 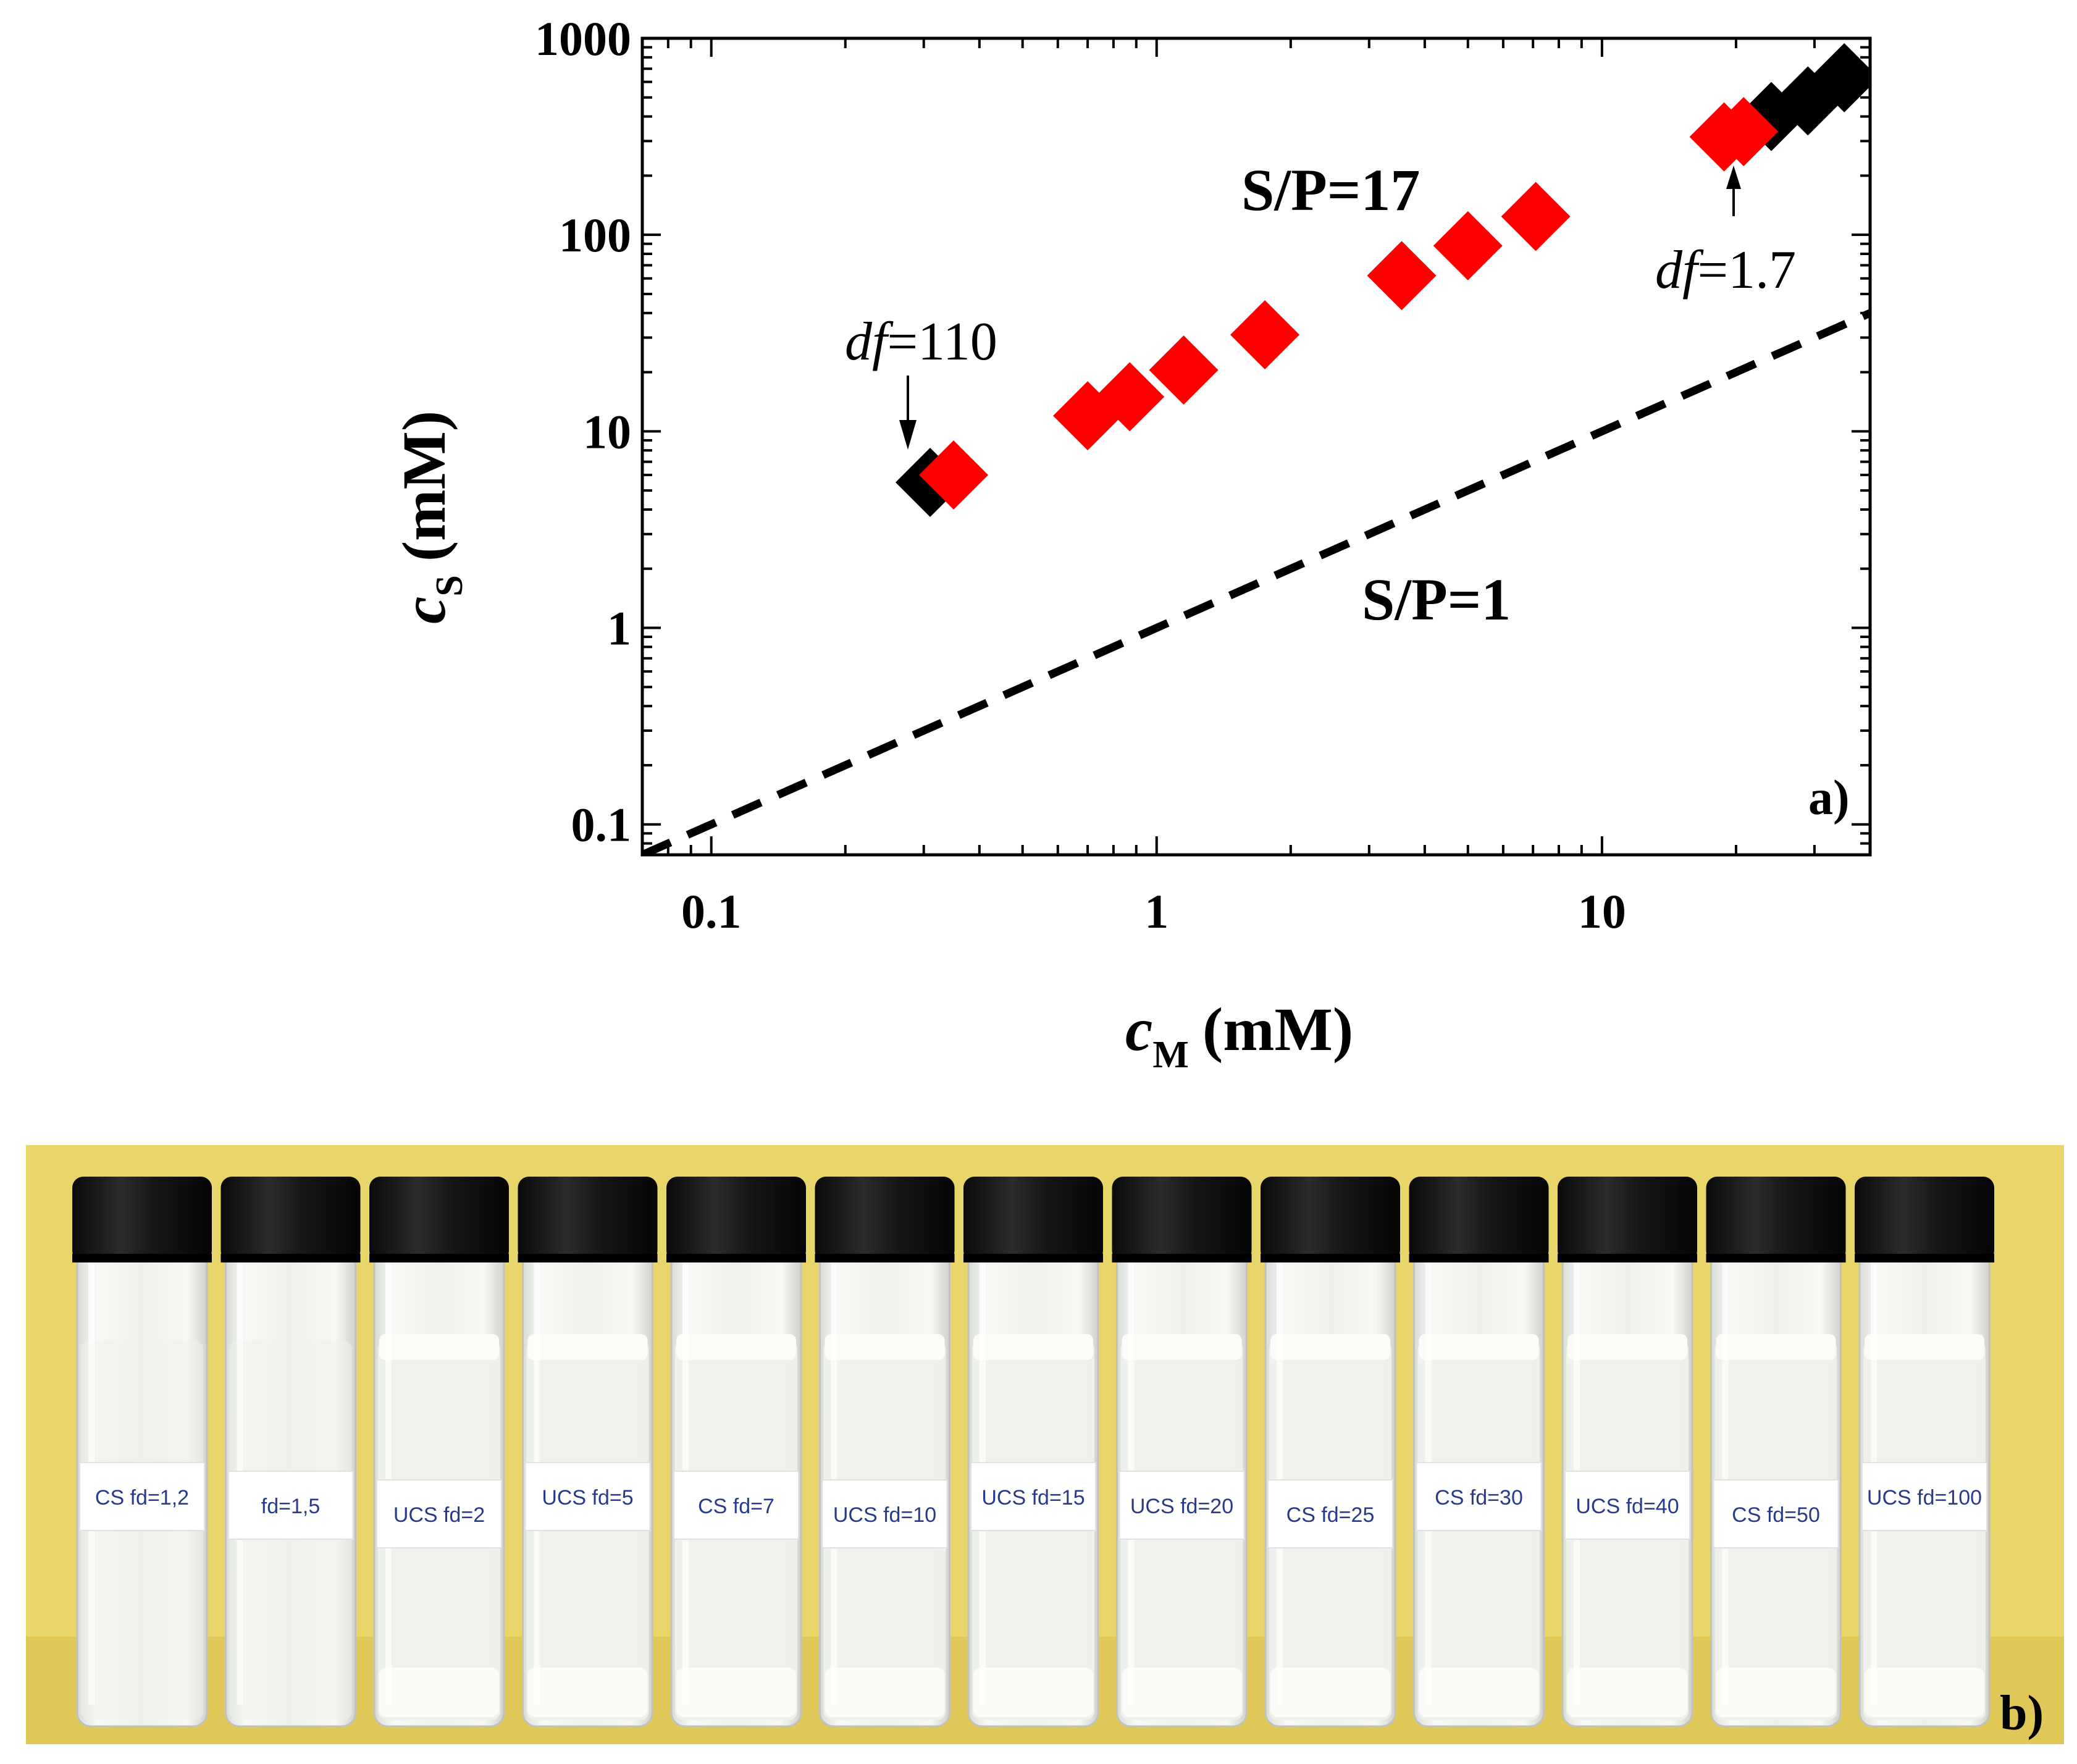 I want to click on vial: CS fd=25, so click(x=1330, y=1452).